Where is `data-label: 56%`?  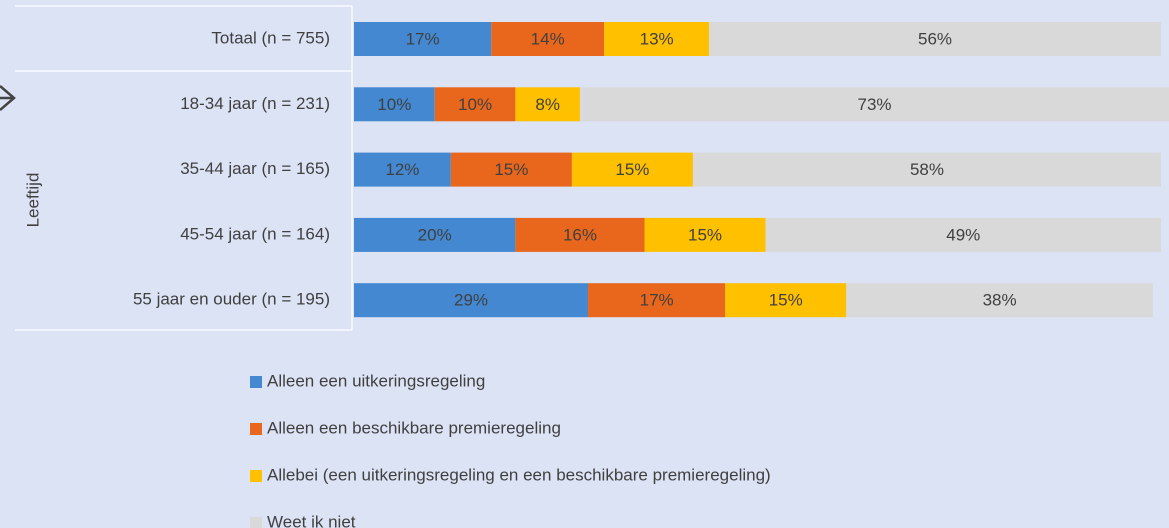 data-label: 56% is located at coordinates (935, 38).